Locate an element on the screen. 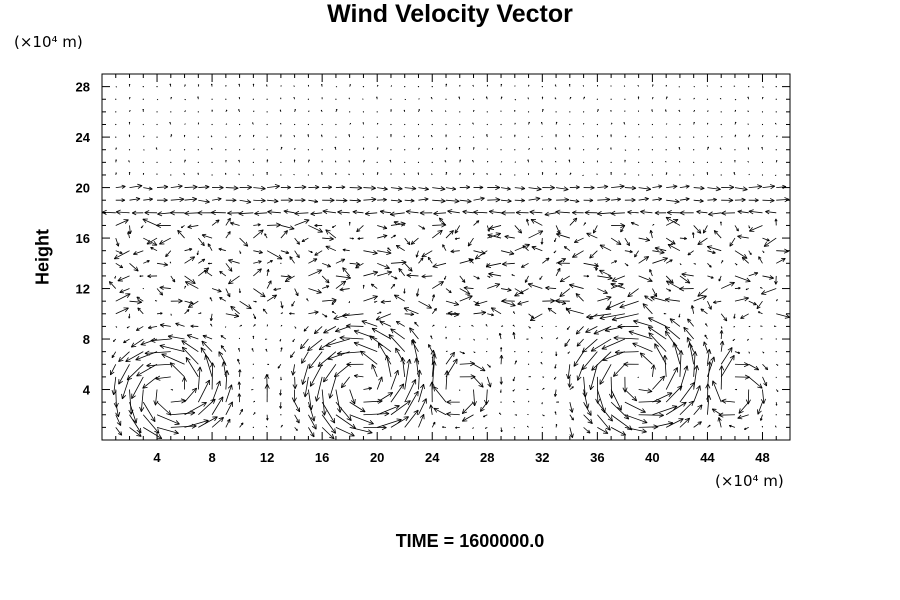  x-tick-label: 40 is located at coordinates (652, 457).